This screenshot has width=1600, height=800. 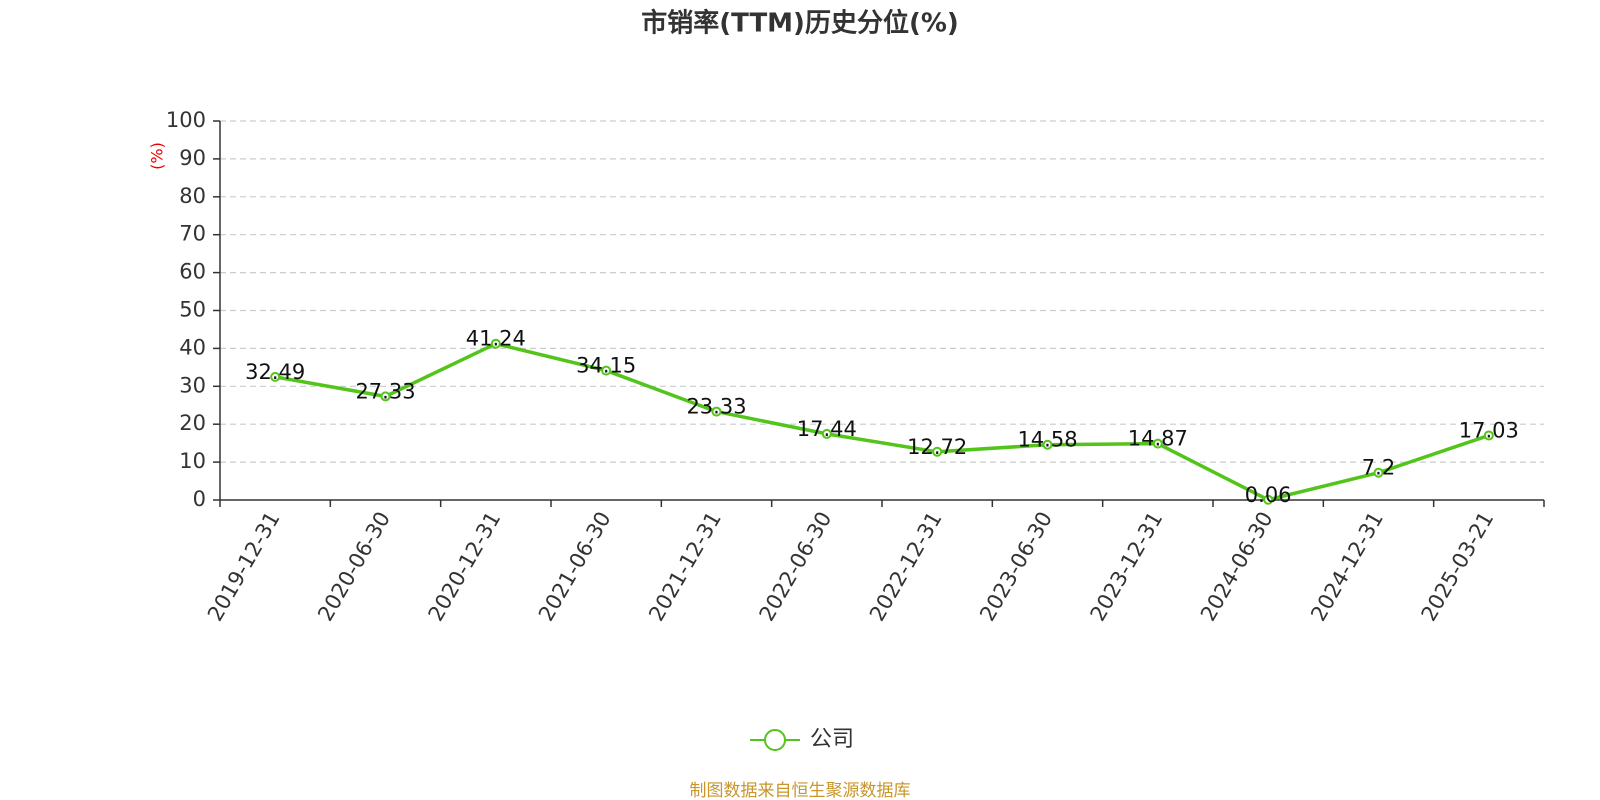 I want to click on value-label: 17.03, so click(x=1489, y=430).